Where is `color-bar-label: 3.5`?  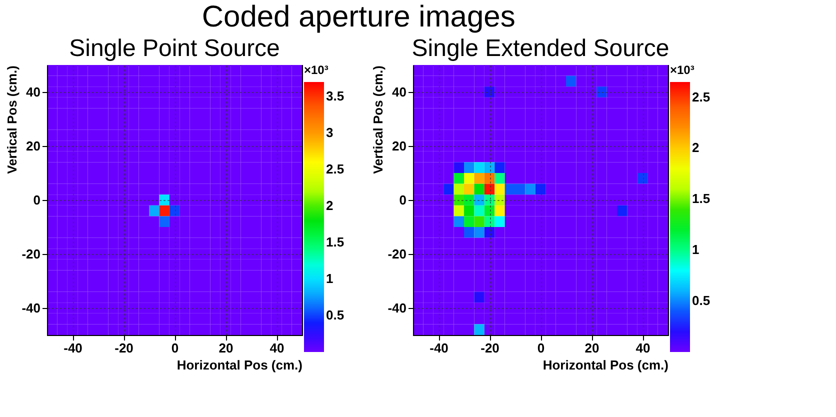
color-bar-label: 3.5 is located at coordinates (335, 96).